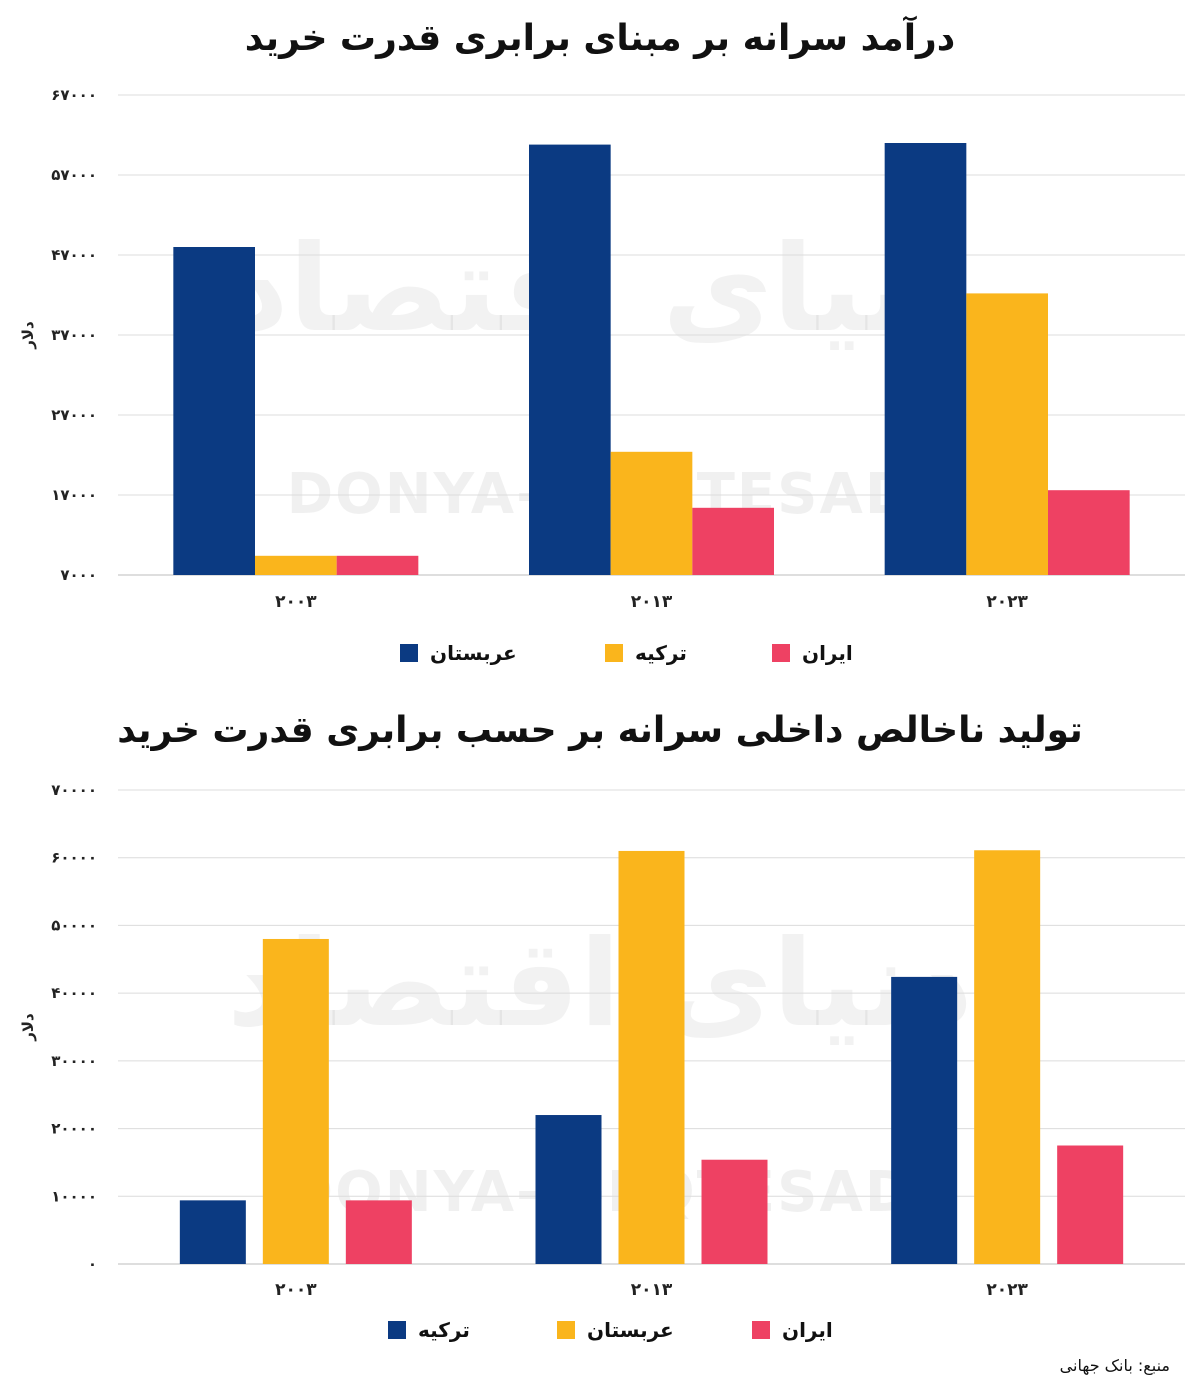 Image resolution: width=1200 pixels, height=1391 pixels. Describe the element at coordinates (74, 925) in the screenshot. I see `y-tick-label: ۵۰۰۰۰` at that location.